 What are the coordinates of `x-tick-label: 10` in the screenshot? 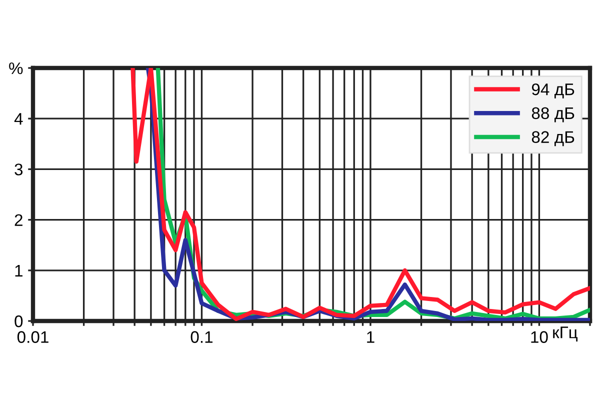 It's located at (539, 337).